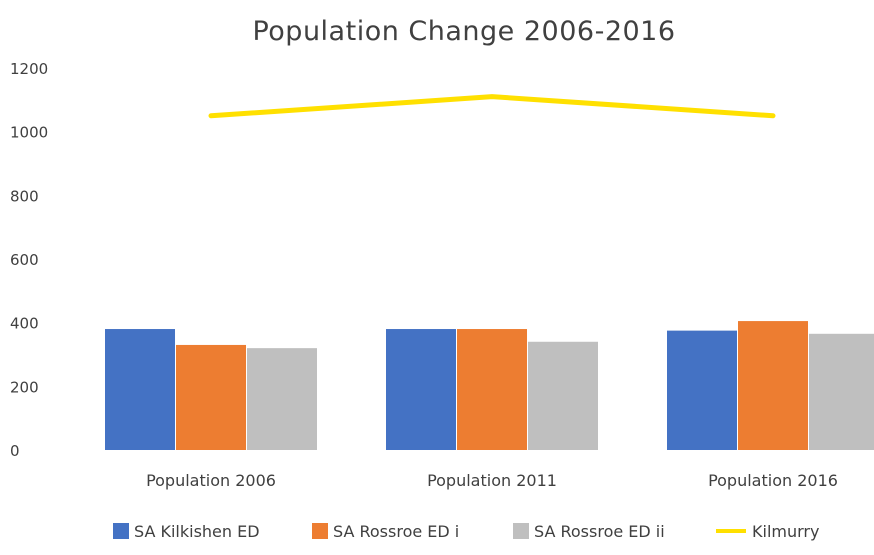 The height and width of the screenshot is (555, 874). What do you see at coordinates (29, 133) in the screenshot?
I see `y-tick-label: 1000` at bounding box center [29, 133].